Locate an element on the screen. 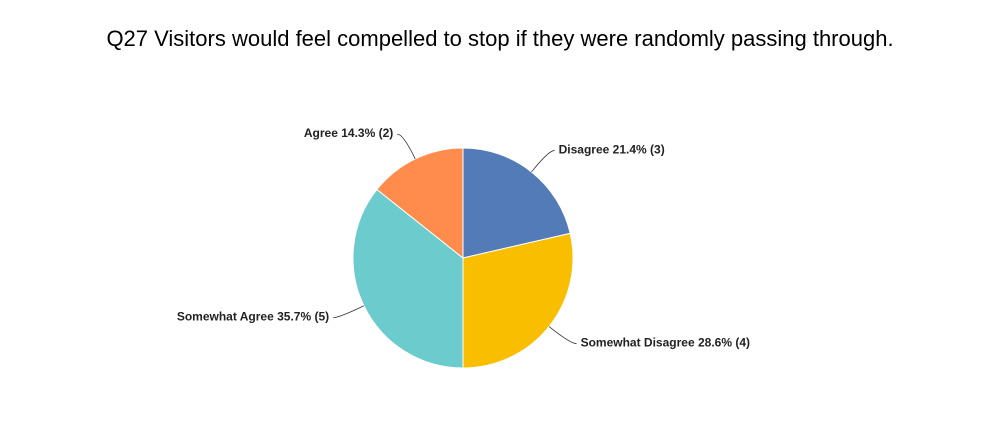  category-label: Somewhat Disagree is located at coordinates (638, 343).